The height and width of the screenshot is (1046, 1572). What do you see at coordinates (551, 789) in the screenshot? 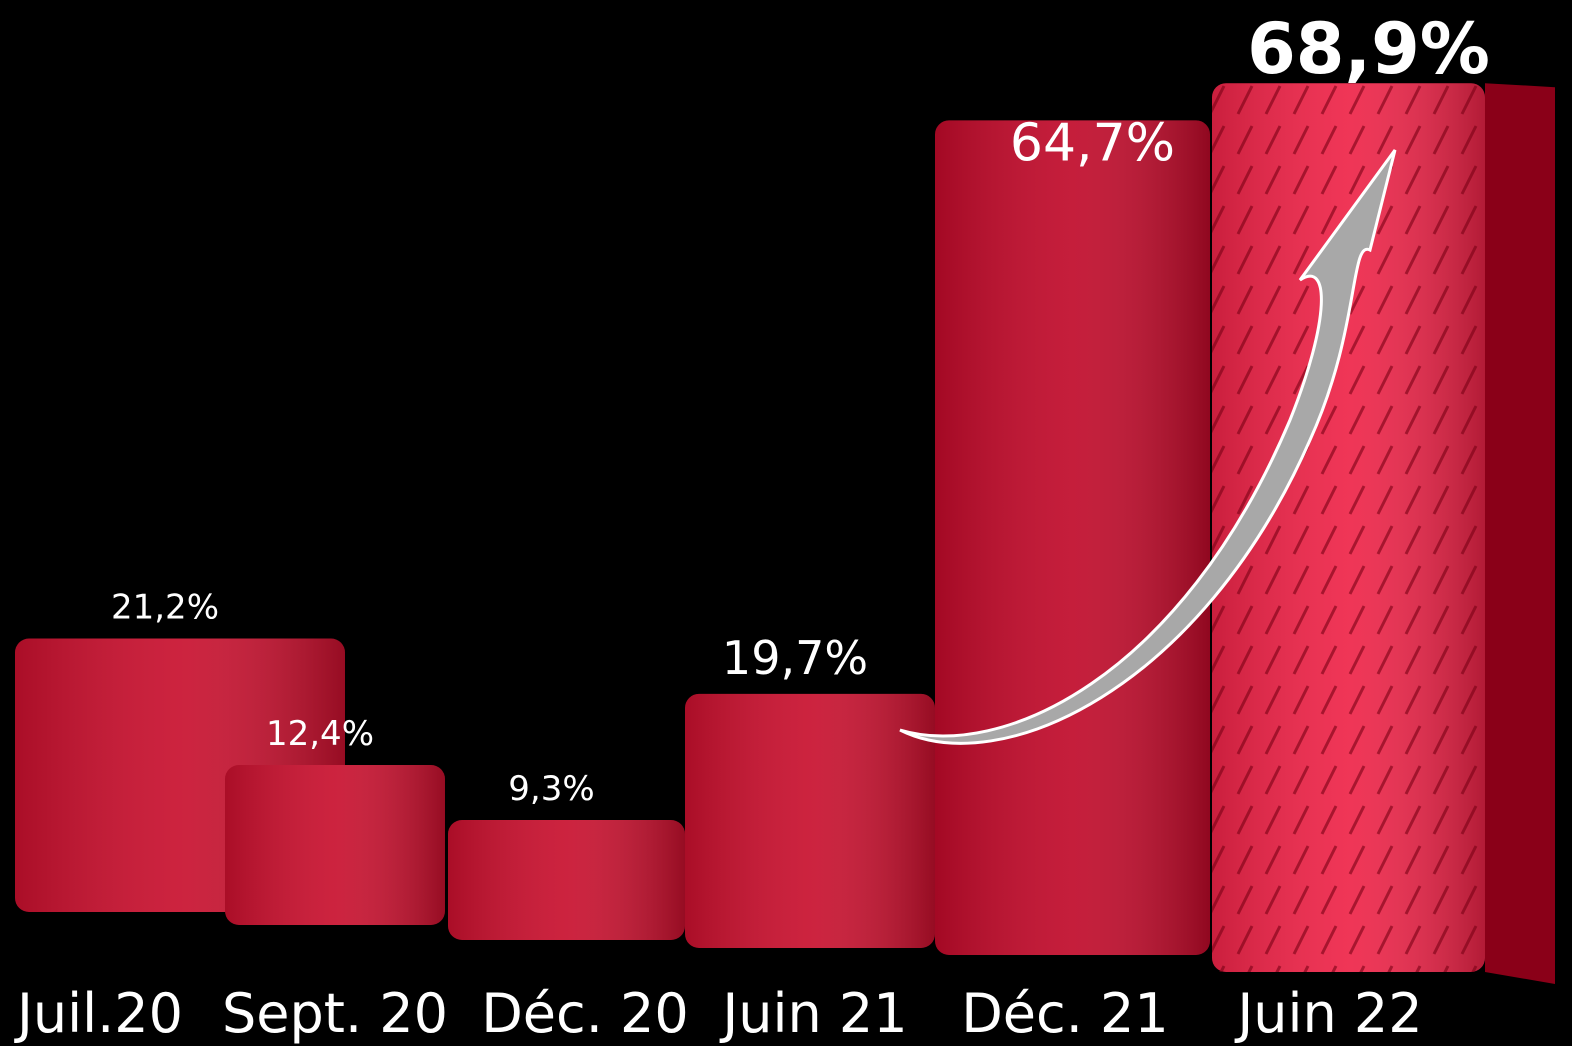
I see `value-label: 9,3%` at bounding box center [551, 789].